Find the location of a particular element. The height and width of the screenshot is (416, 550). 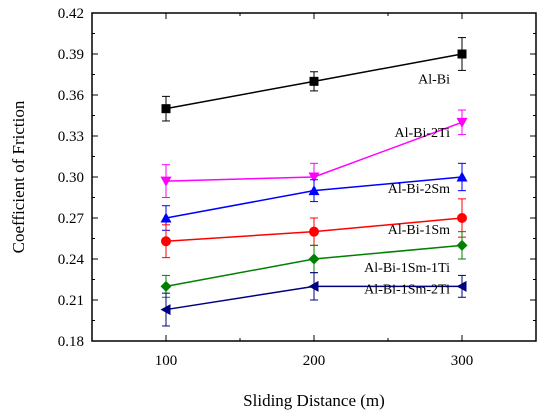

y-tick-label: 0.39 is located at coordinates (71, 55).